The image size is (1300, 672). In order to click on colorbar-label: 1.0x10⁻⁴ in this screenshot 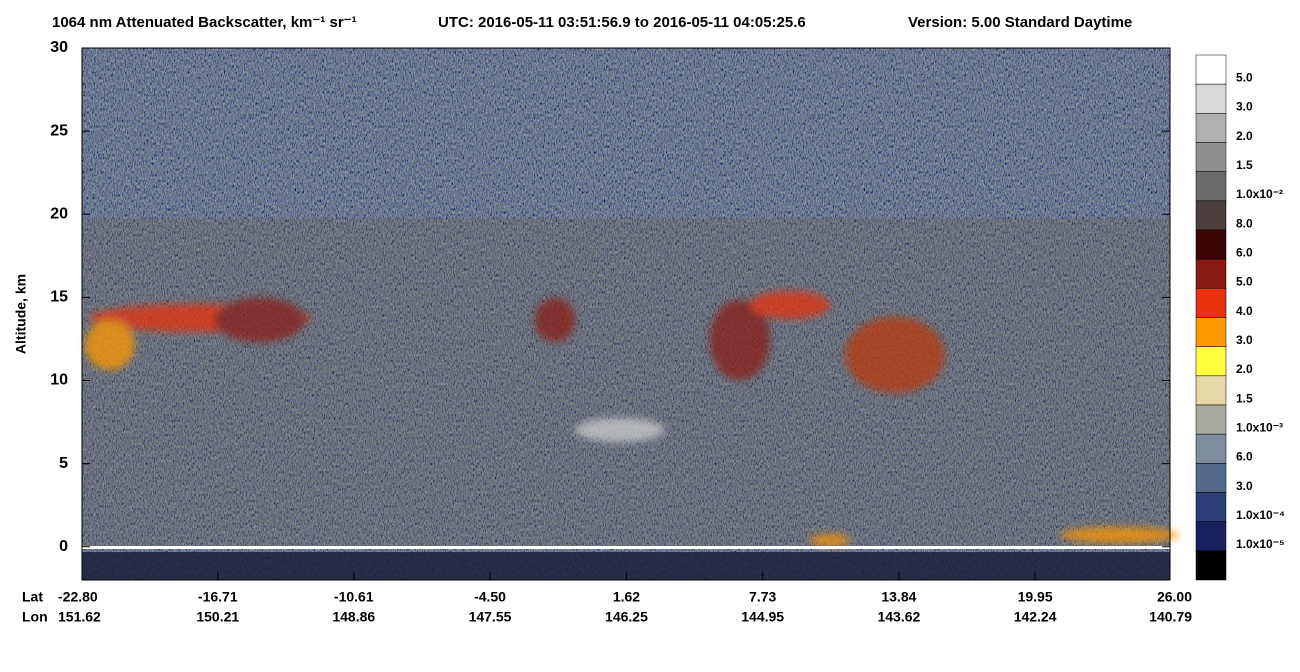, I will do `click(1260, 515)`.